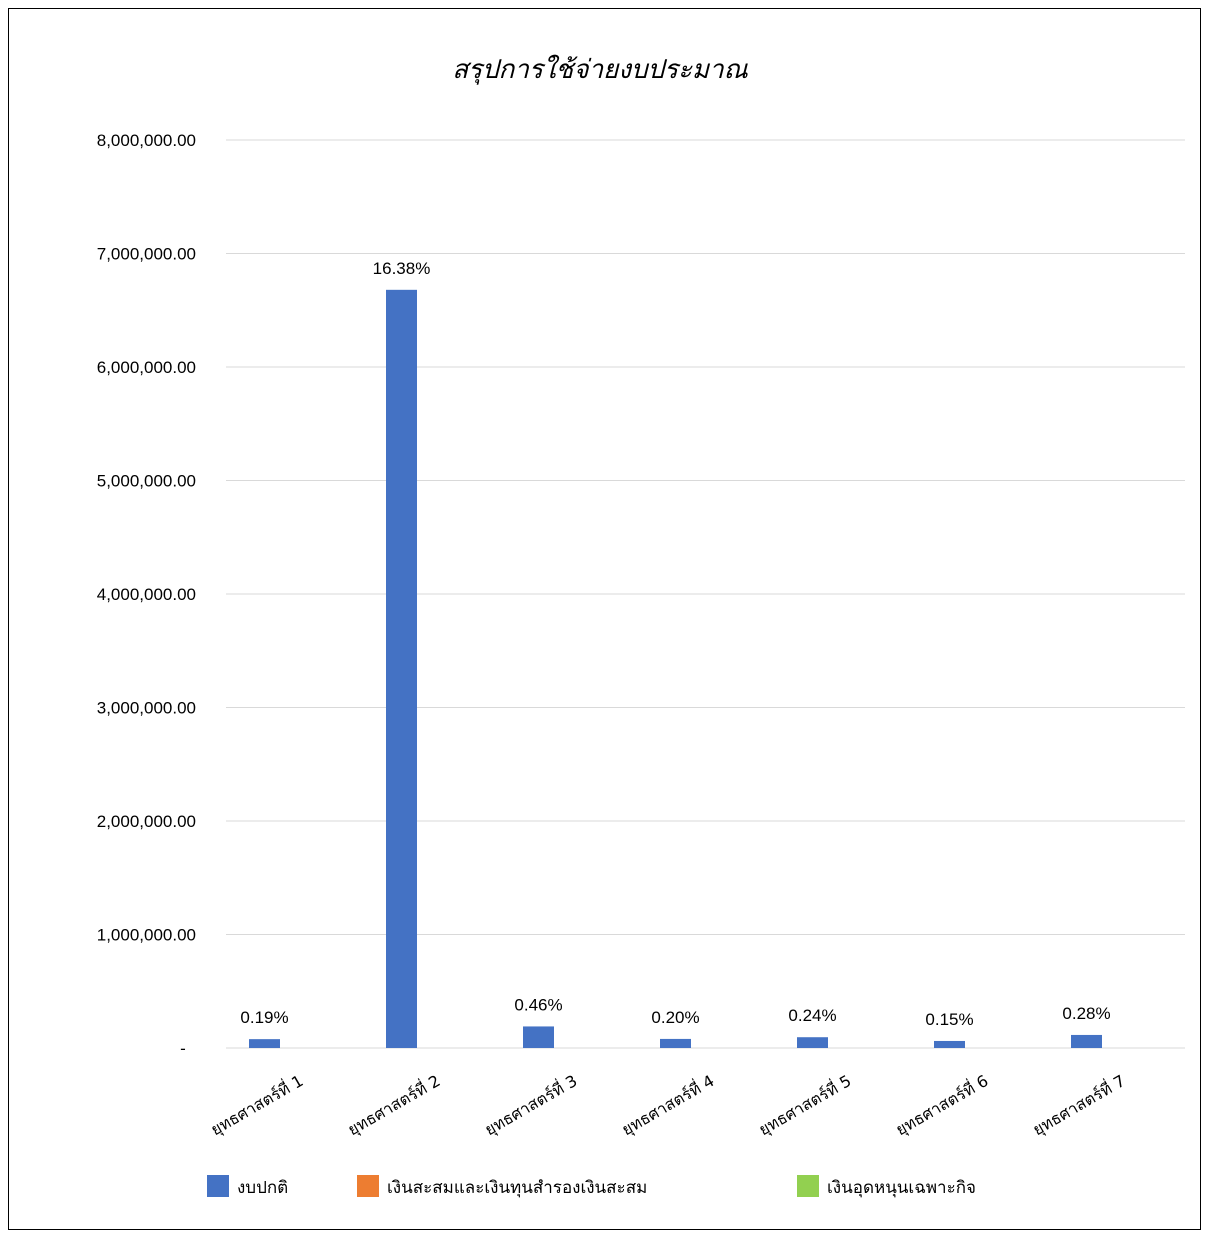 The width and height of the screenshot is (1205, 1236). What do you see at coordinates (949, 1019) in the screenshot?
I see `data-label: 0.15%` at bounding box center [949, 1019].